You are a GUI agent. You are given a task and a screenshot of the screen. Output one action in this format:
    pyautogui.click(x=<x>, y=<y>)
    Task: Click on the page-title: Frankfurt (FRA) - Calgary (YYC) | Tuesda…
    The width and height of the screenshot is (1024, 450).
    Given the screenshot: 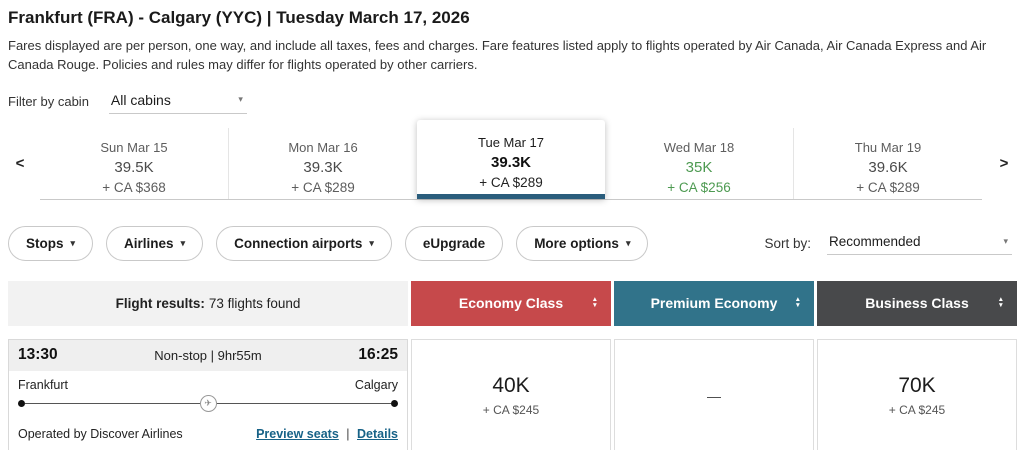 What is the action you would take?
    pyautogui.click(x=239, y=17)
    